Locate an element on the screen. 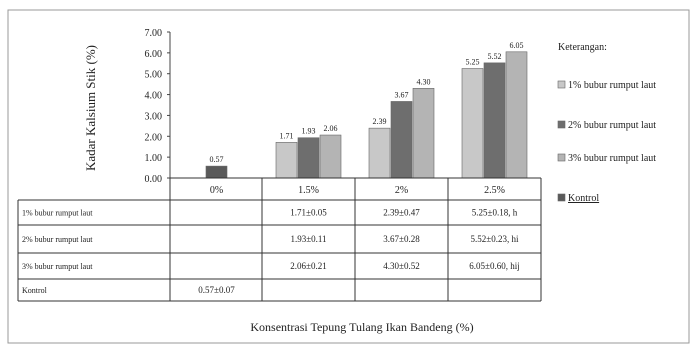 The image size is (697, 347). bar-value-label: 1.93 is located at coordinates (309, 131).